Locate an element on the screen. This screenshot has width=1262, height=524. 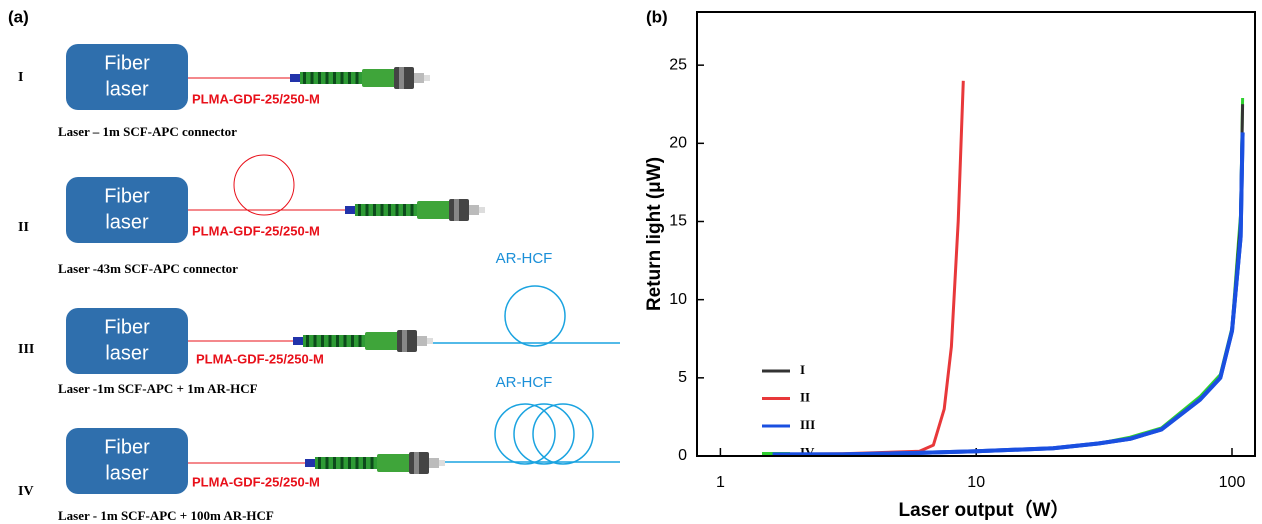
setup-caption: Laser -43m SCF-APC connector is located at coordinates (148, 268).